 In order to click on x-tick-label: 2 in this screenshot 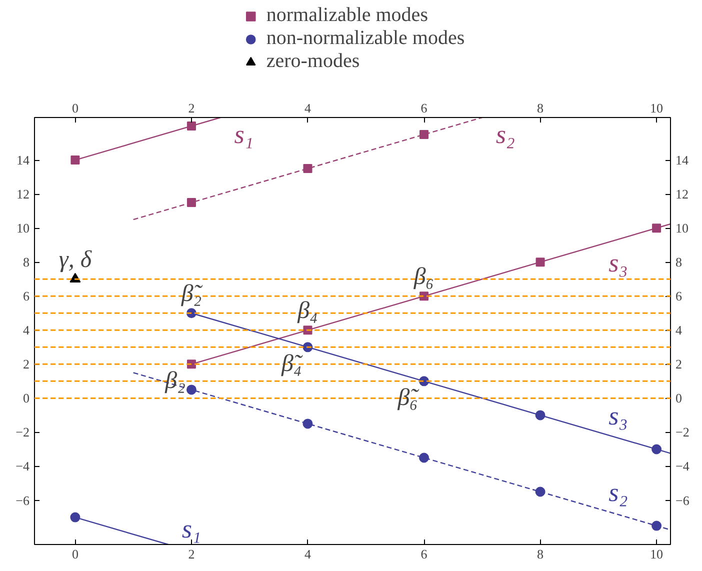, I will do `click(191, 554)`.